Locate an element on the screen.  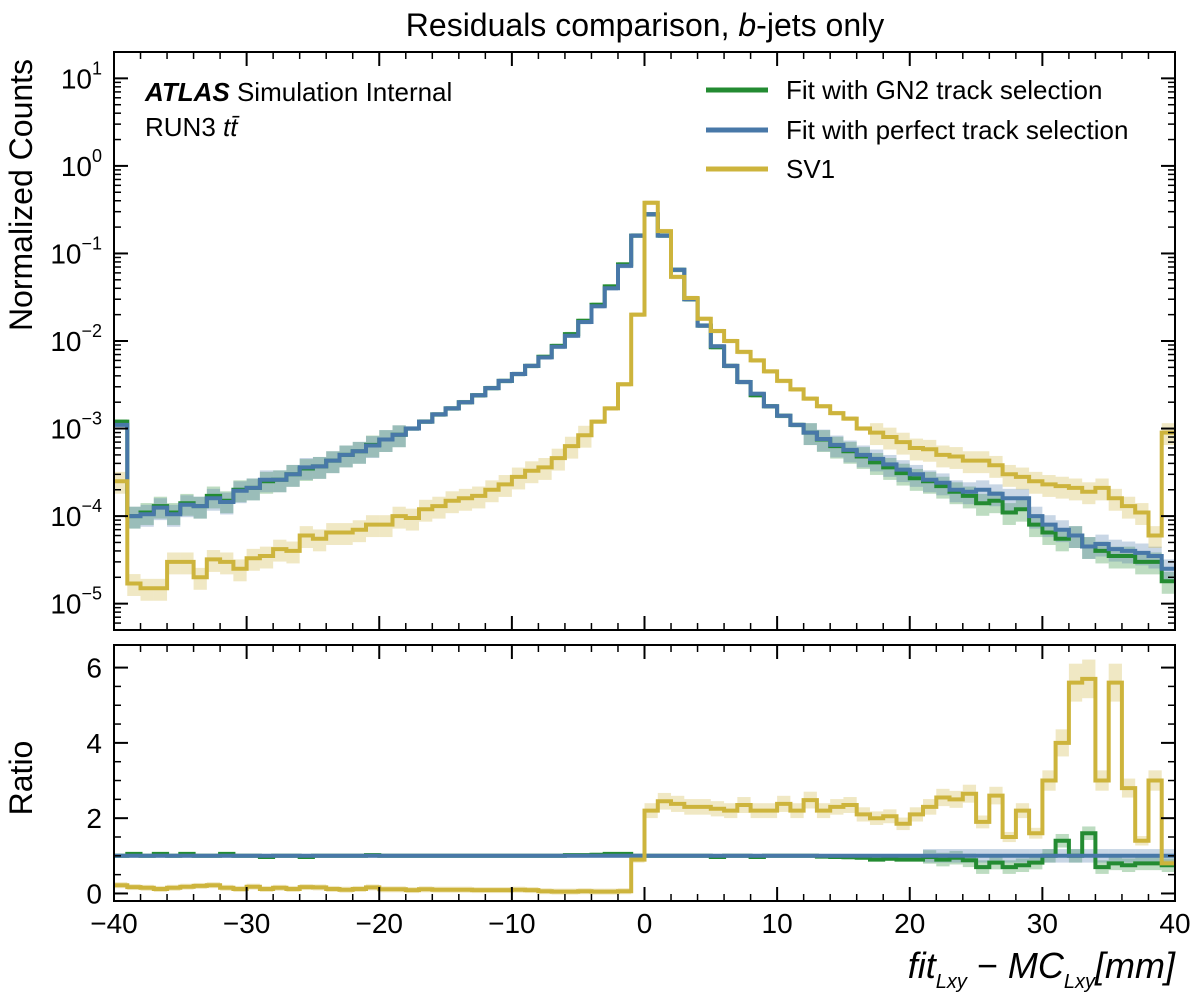
y-tick-label: 10⁻⁵ is located at coordinates (76, 602).